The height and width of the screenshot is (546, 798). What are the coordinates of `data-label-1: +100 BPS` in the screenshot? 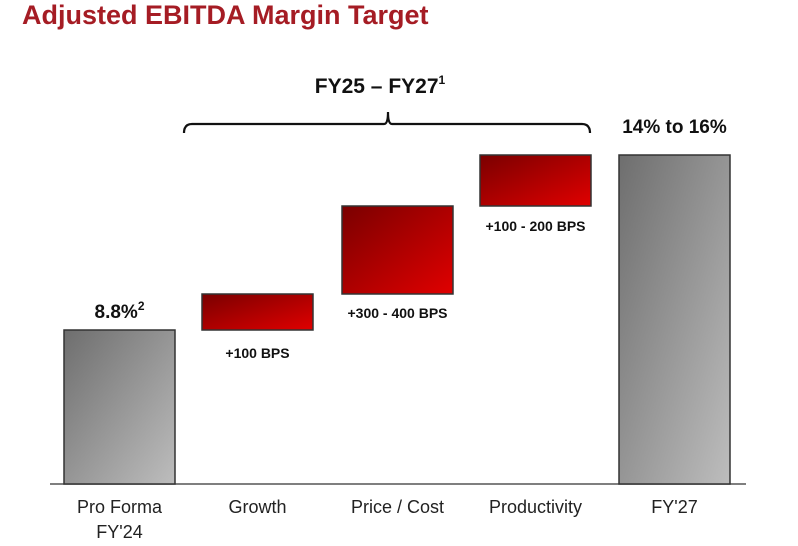 It's located at (257, 353).